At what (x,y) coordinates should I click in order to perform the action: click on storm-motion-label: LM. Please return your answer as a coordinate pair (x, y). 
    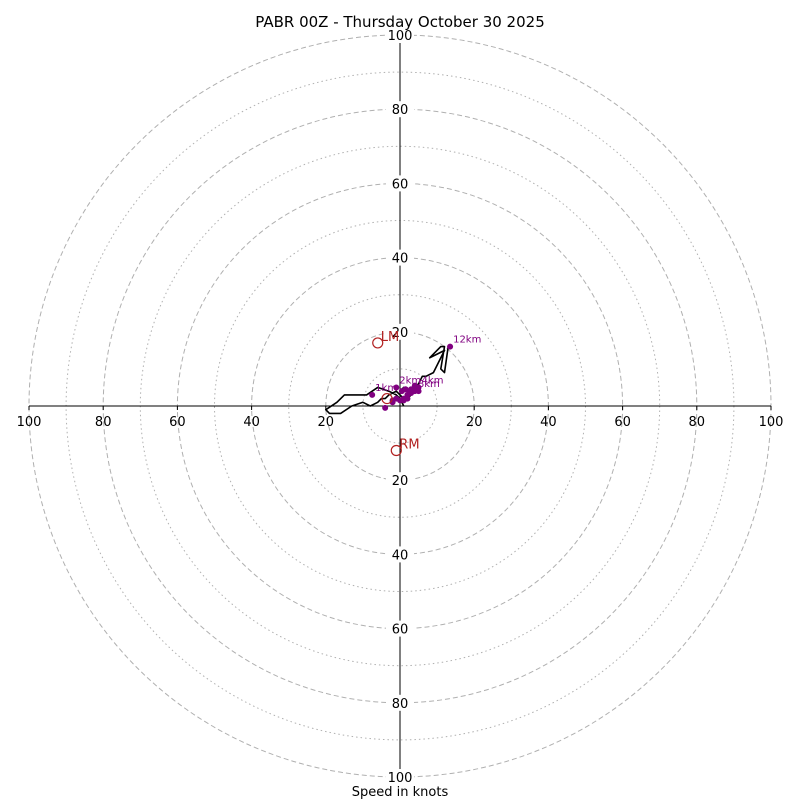
    Looking at the image, I should click on (390, 337).